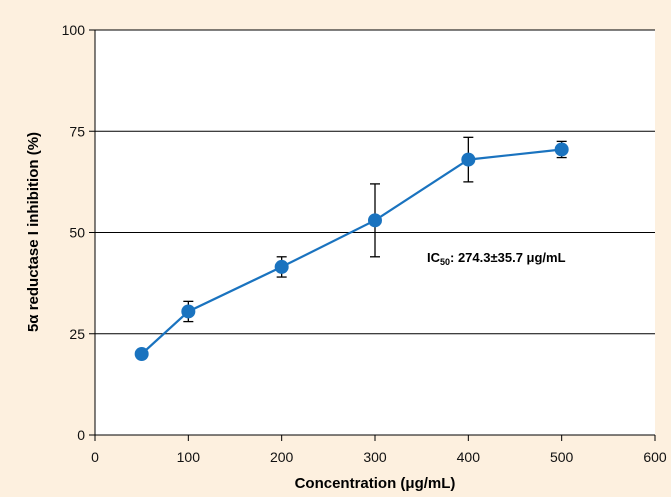 This screenshot has height=497, width=671. I want to click on y-tick-label-50: 50, so click(77, 233).